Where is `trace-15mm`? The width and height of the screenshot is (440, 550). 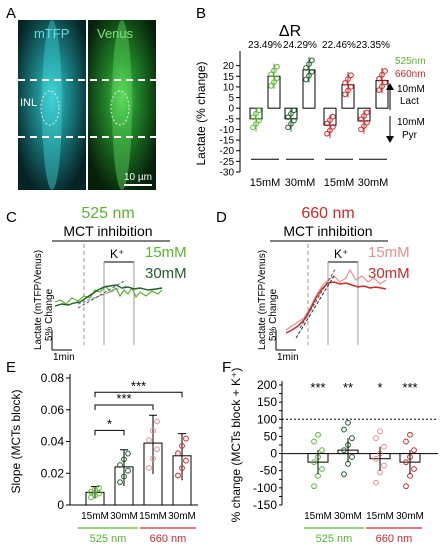
trace-15mm is located at coordinates (336, 299).